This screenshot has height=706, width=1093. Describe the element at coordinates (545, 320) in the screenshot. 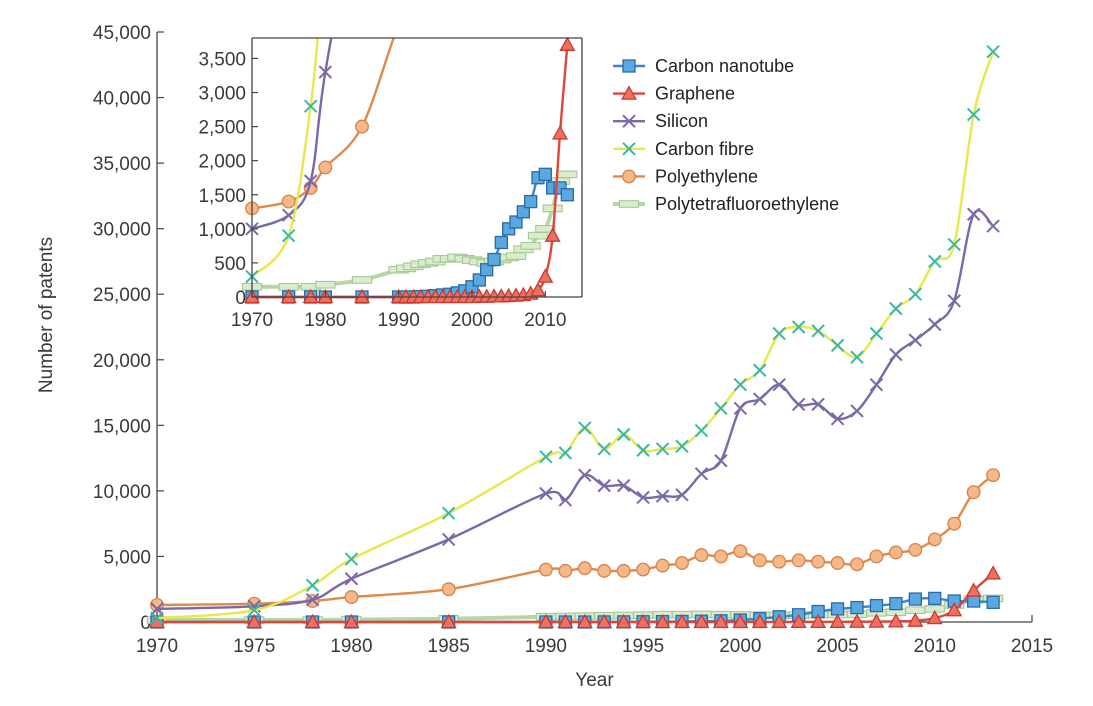

I see `inset-x-tick-label: 2010` at that location.